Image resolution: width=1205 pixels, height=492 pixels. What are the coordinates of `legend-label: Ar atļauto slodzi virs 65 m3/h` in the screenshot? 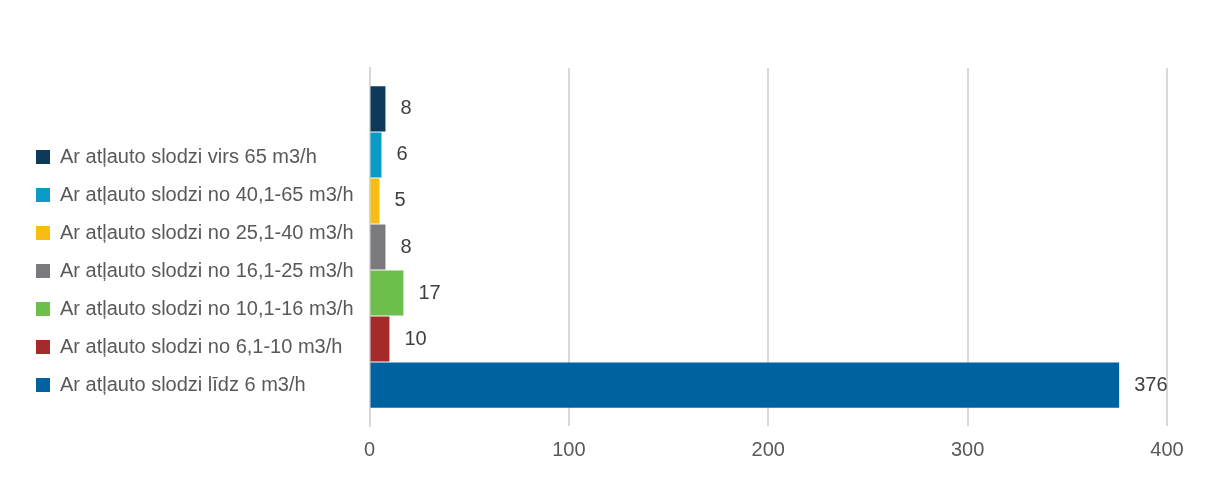 It's located at (188, 155).